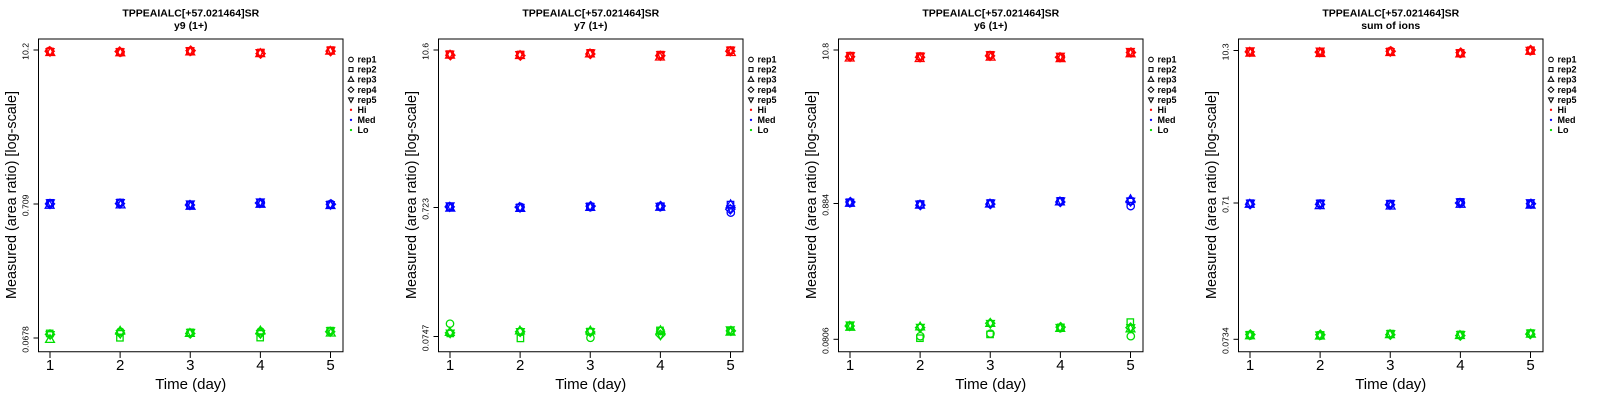  What do you see at coordinates (1226, 340) in the screenshot?
I see `svg-text: 0.0734` at bounding box center [1226, 340].